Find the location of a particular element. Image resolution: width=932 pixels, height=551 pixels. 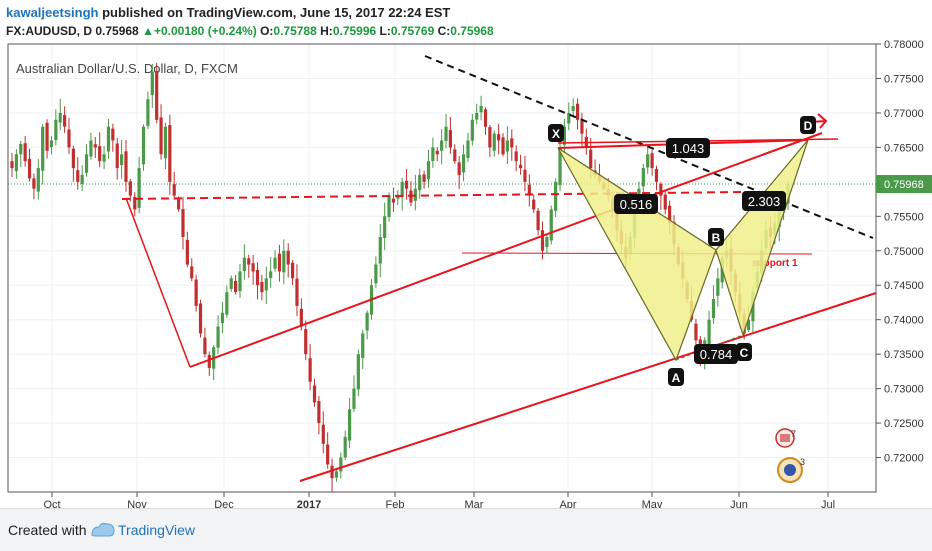

pattern-point-c: C is located at coordinates (744, 352).